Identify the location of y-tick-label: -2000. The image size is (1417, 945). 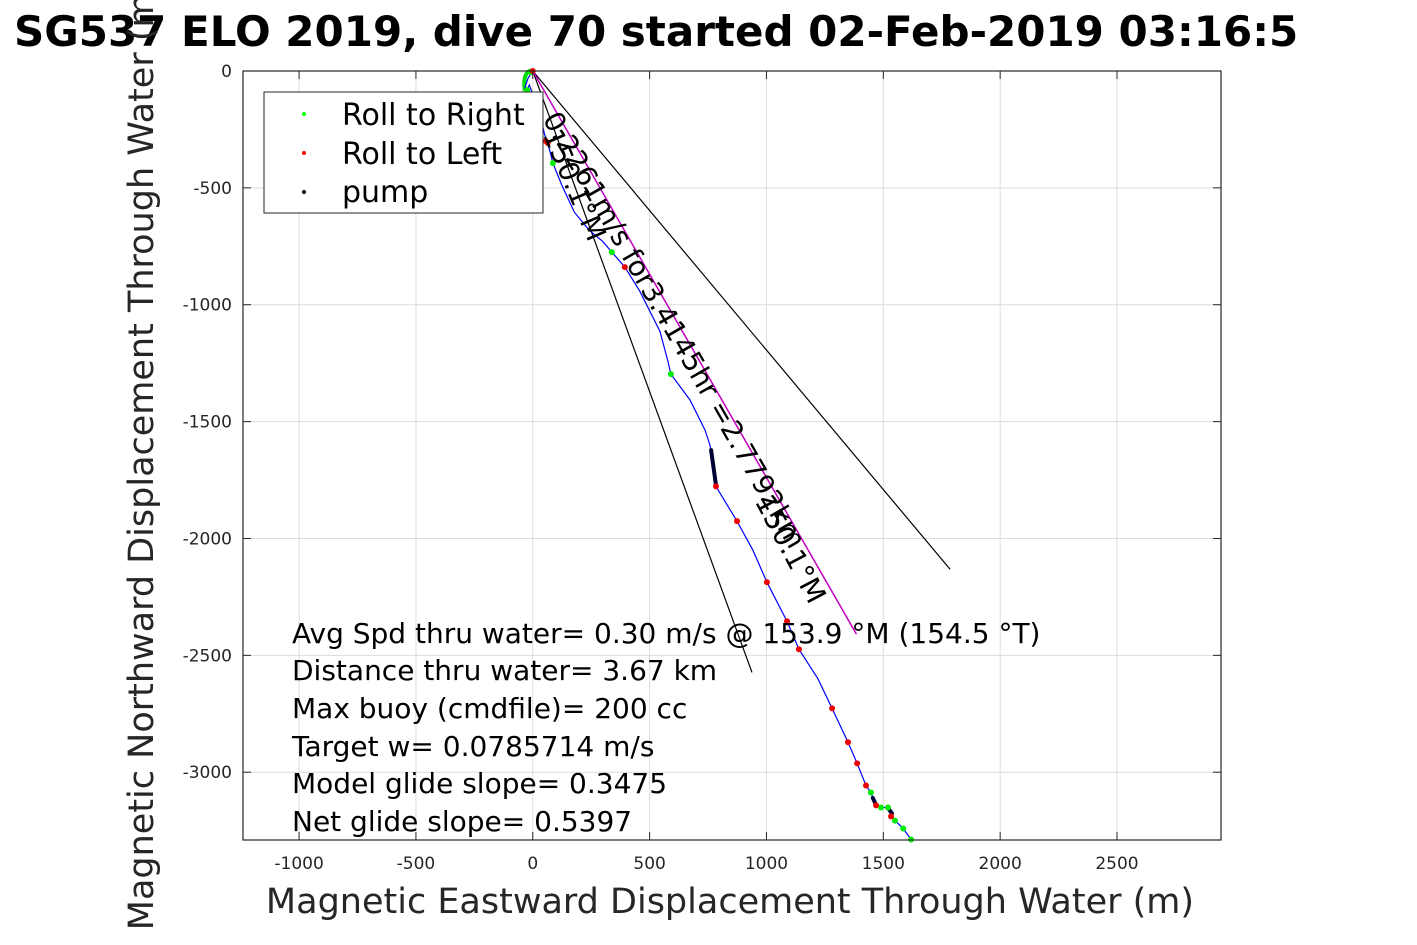
(207, 539).